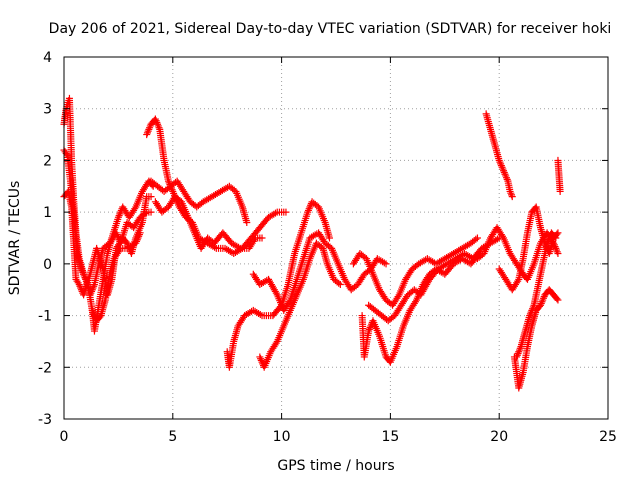  What do you see at coordinates (47, 265) in the screenshot?
I see `y-tick-label: 0` at bounding box center [47, 265].